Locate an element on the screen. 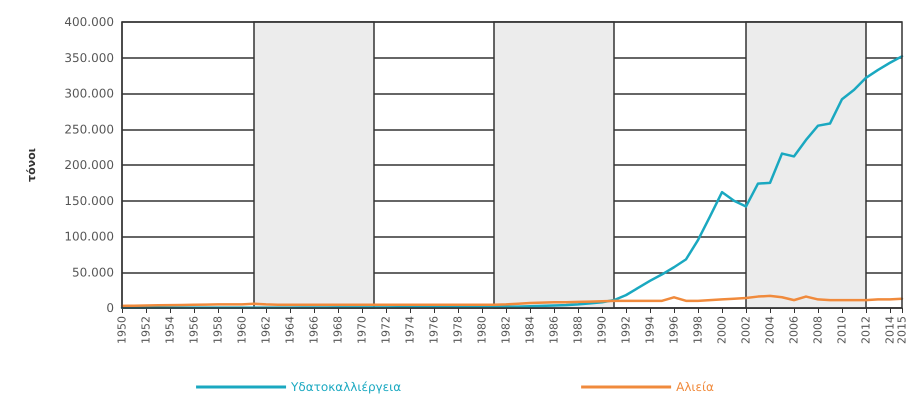  x-tick-label: 1952 is located at coordinates (146, 330).